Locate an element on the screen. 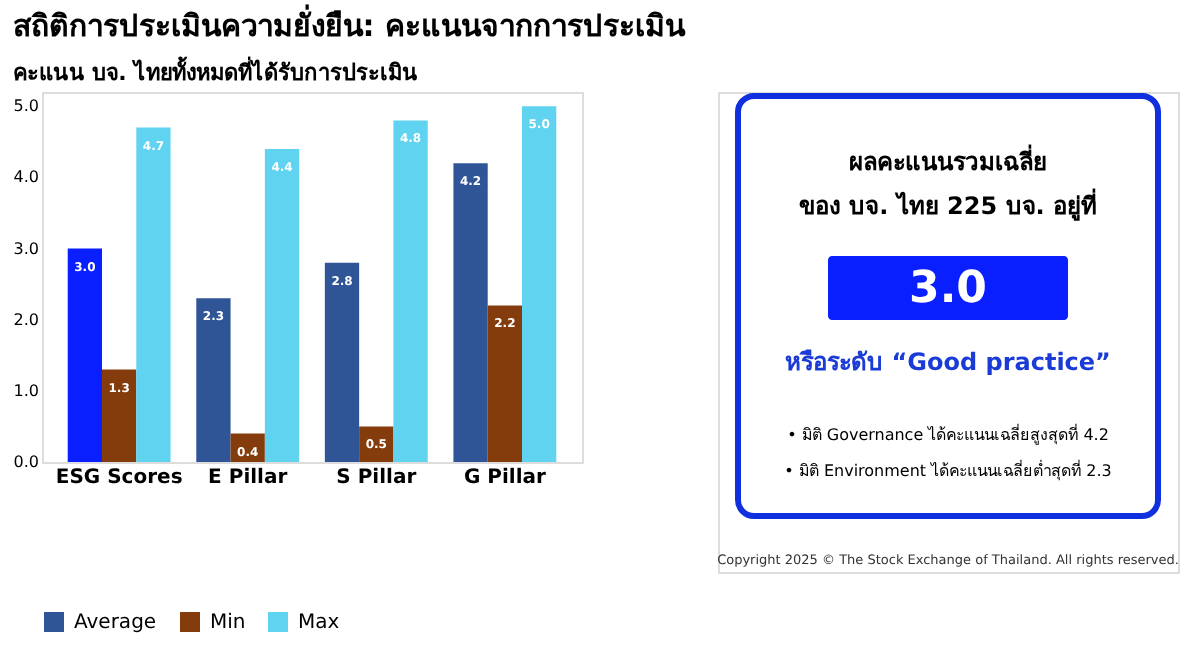  text: • มิติ Governance ได้คะแนนเฉลี่ยสูงสุดที่ 4.2 is located at coordinates (948, 434).